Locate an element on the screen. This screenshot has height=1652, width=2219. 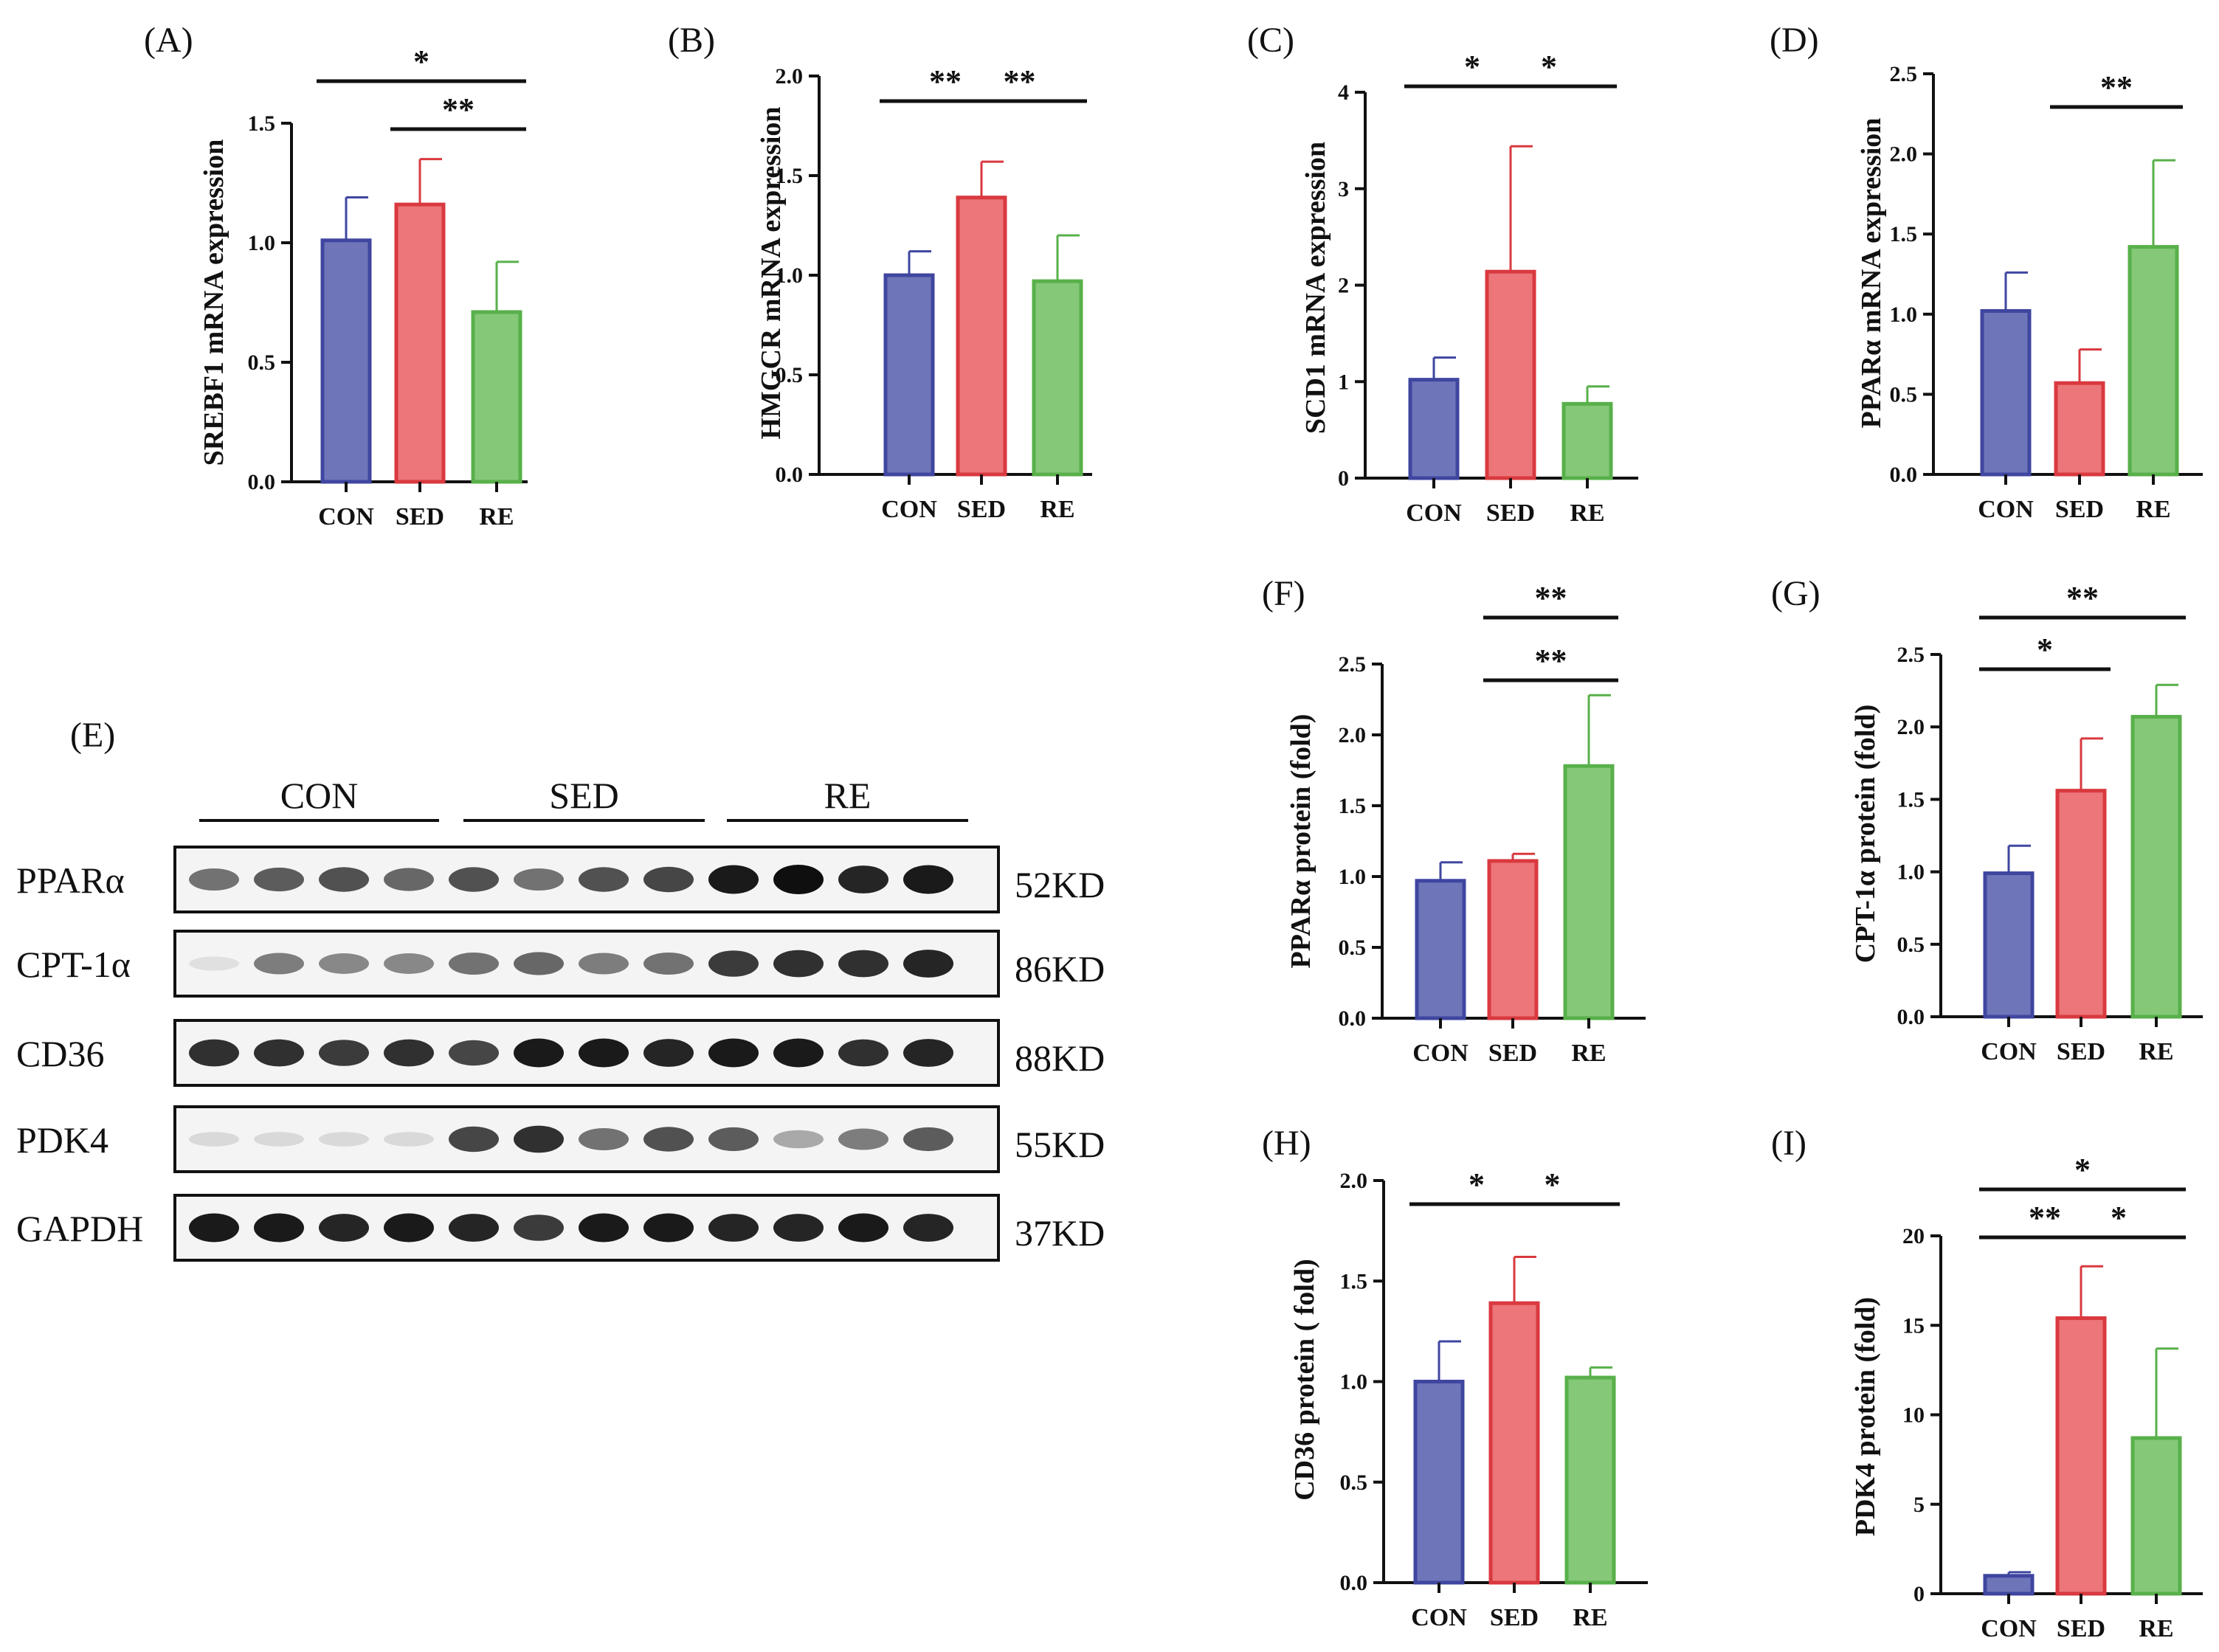
protein-label: CPT-1α is located at coordinates (74, 965).